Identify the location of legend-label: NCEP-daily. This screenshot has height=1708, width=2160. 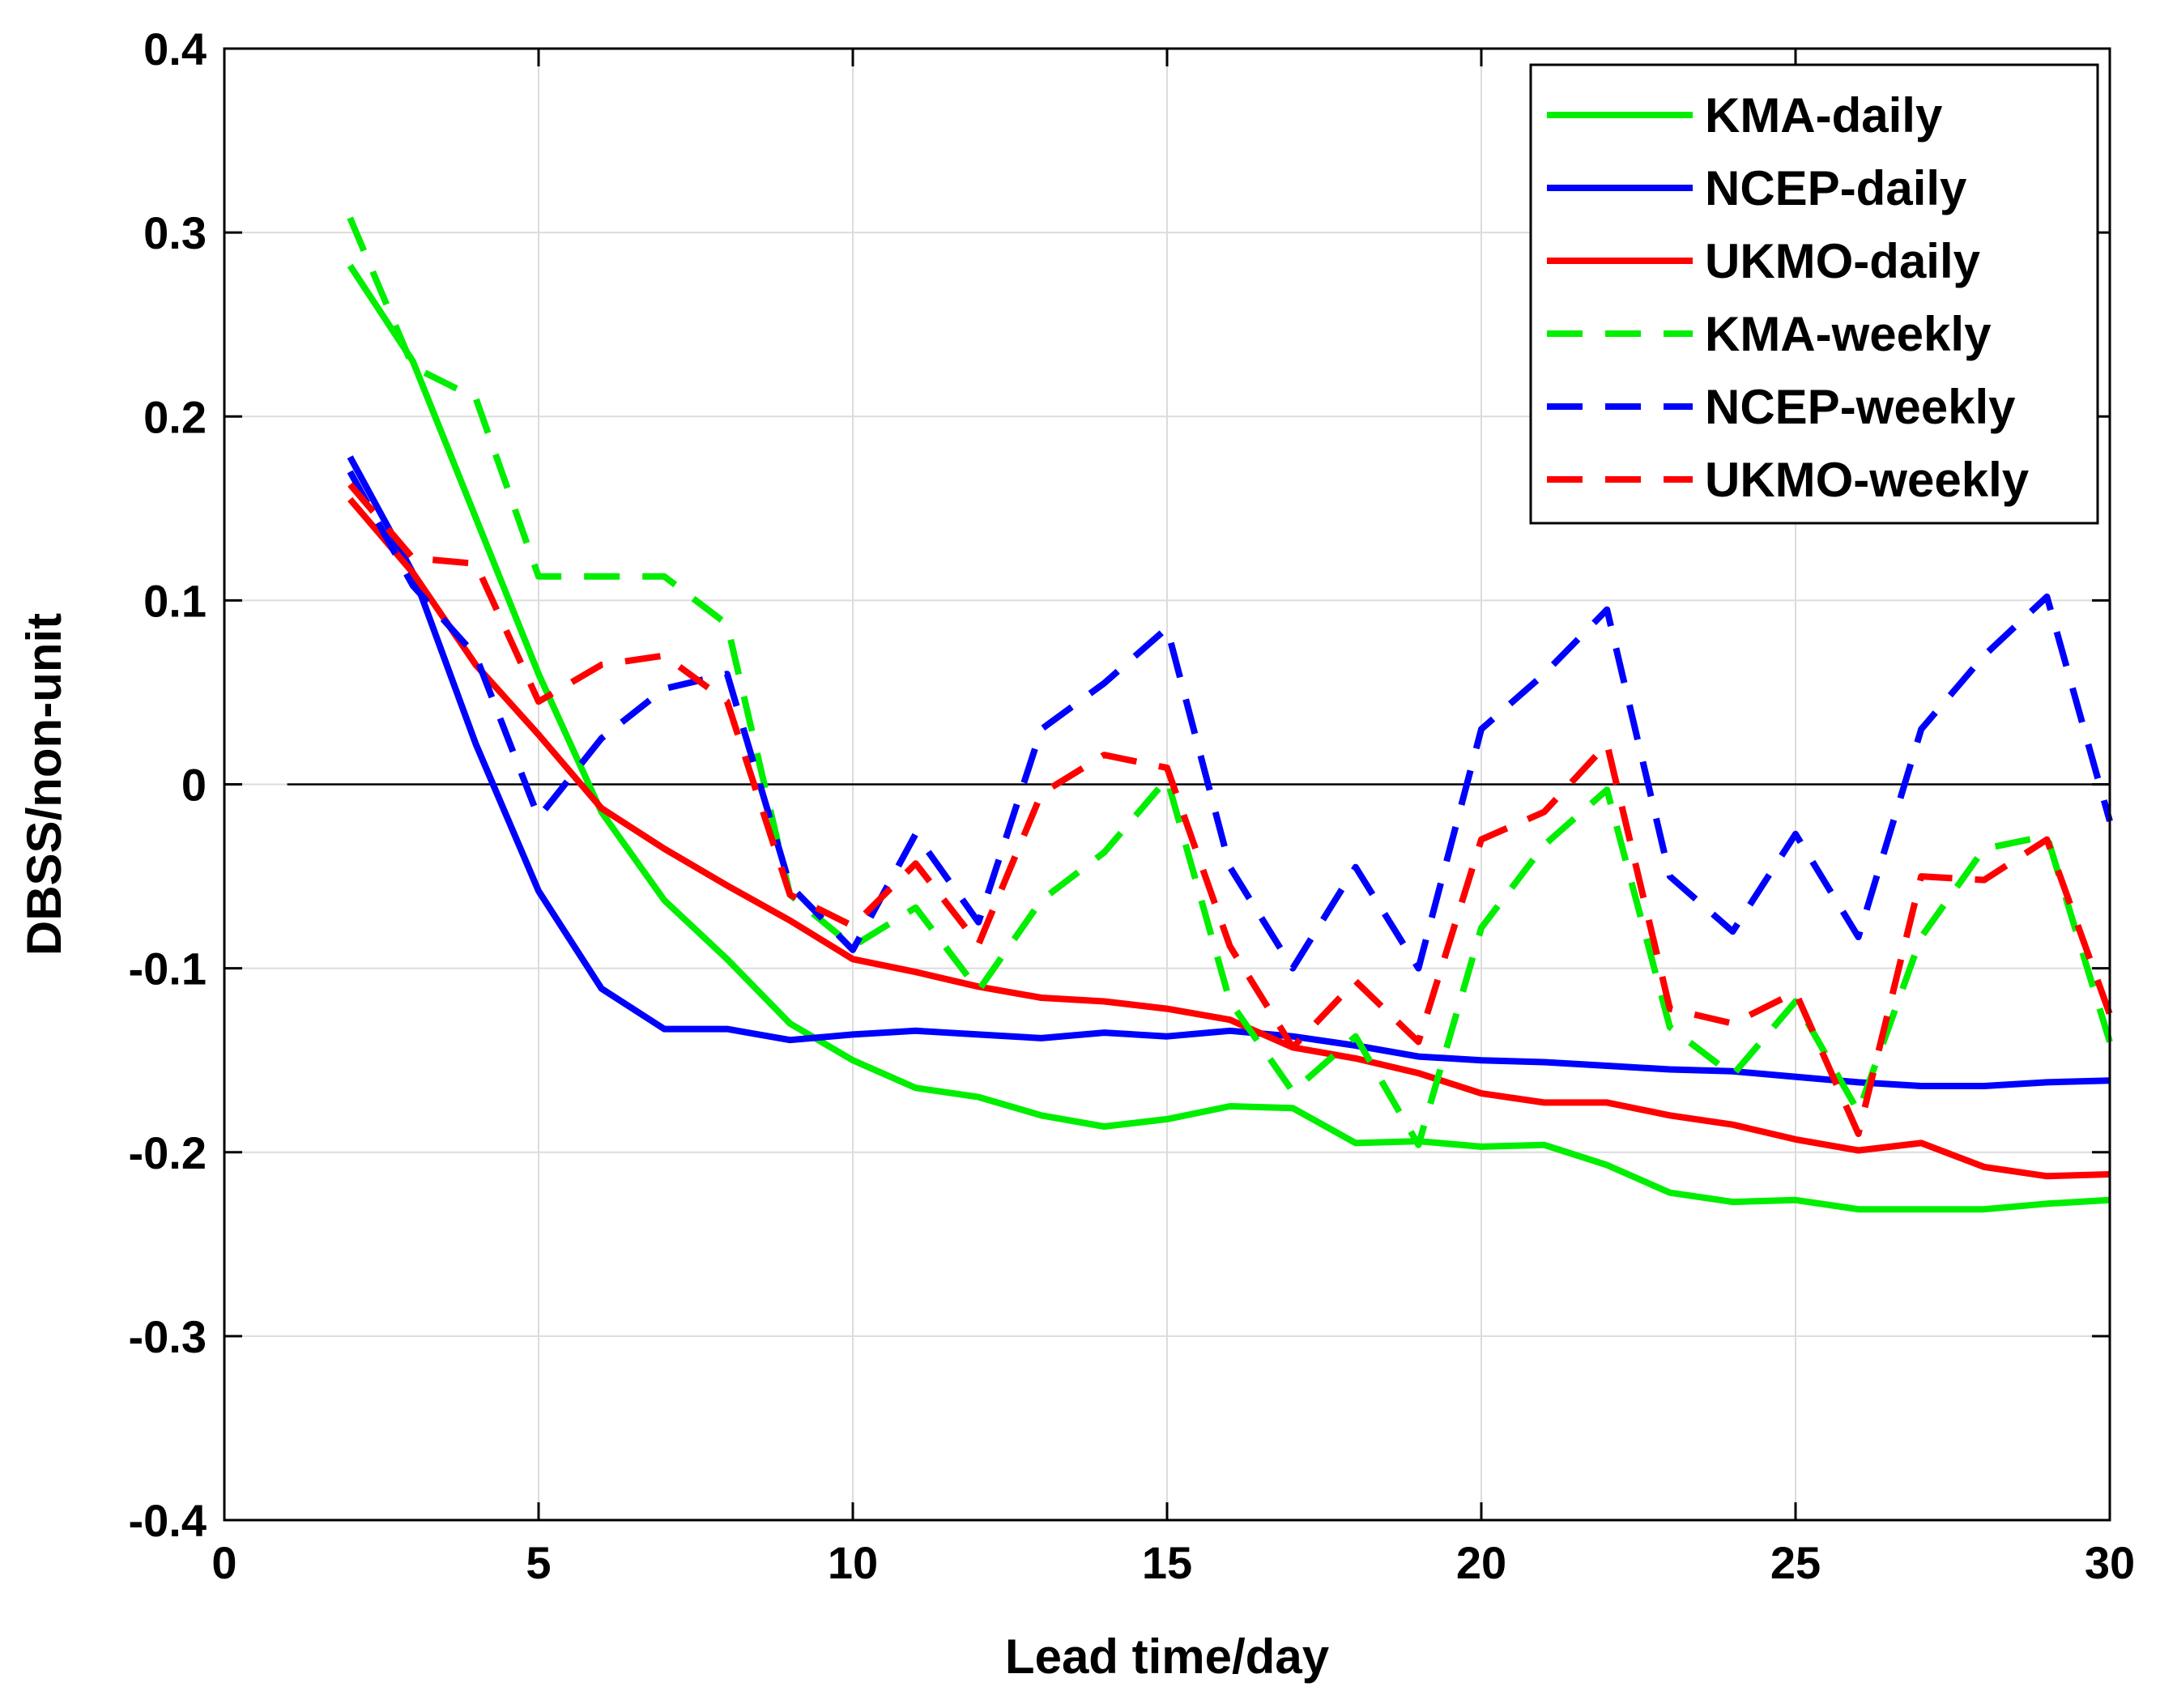
(1836, 188).